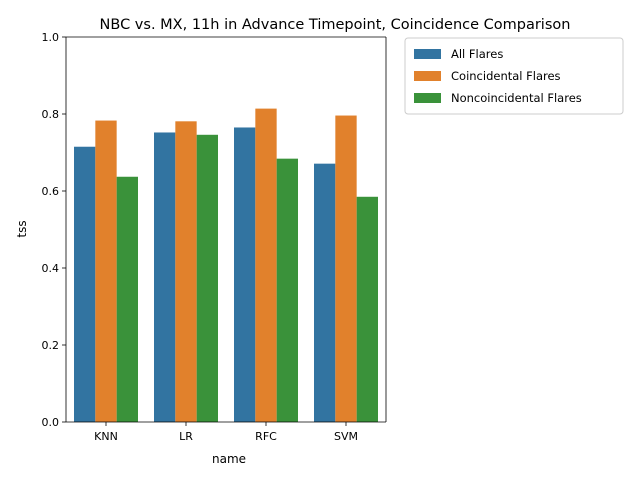  Describe the element at coordinates (106, 436) in the screenshot. I see `x-tick-label-knn: KNN` at that location.